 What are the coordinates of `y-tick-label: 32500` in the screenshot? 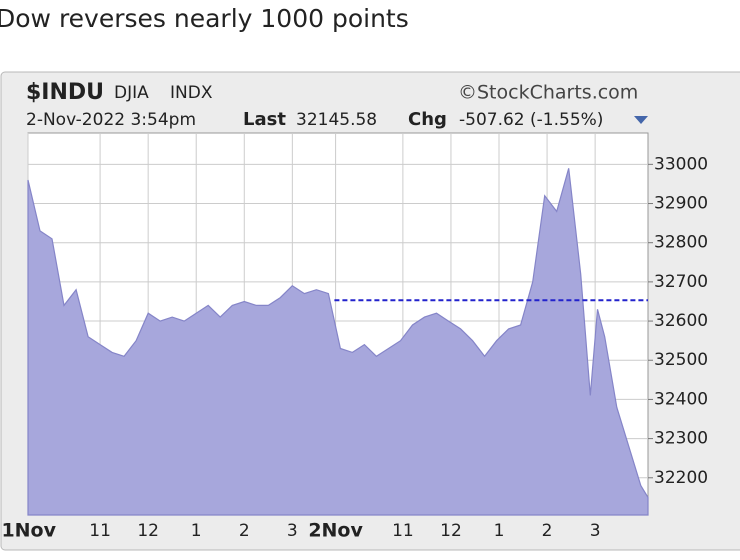 It's located at (681, 360).